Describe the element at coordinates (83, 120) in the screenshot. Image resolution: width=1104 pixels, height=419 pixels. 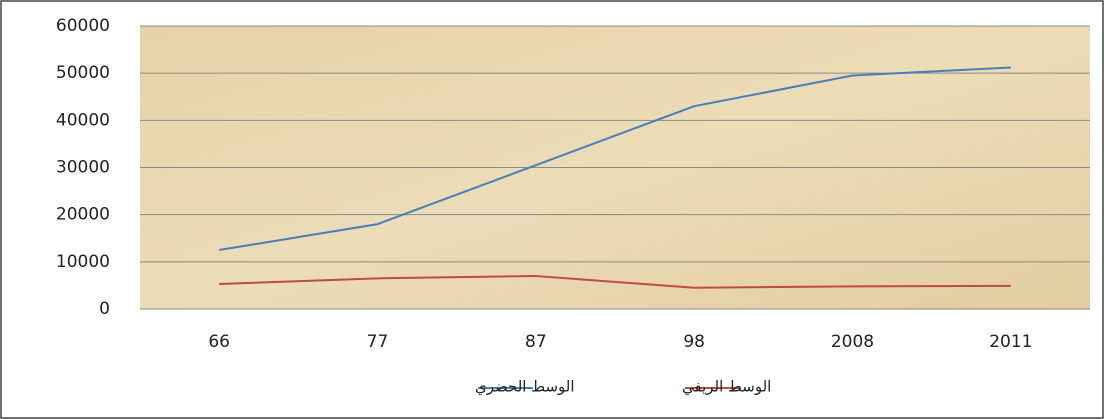
I see `y-tick-label: 40000` at that location.